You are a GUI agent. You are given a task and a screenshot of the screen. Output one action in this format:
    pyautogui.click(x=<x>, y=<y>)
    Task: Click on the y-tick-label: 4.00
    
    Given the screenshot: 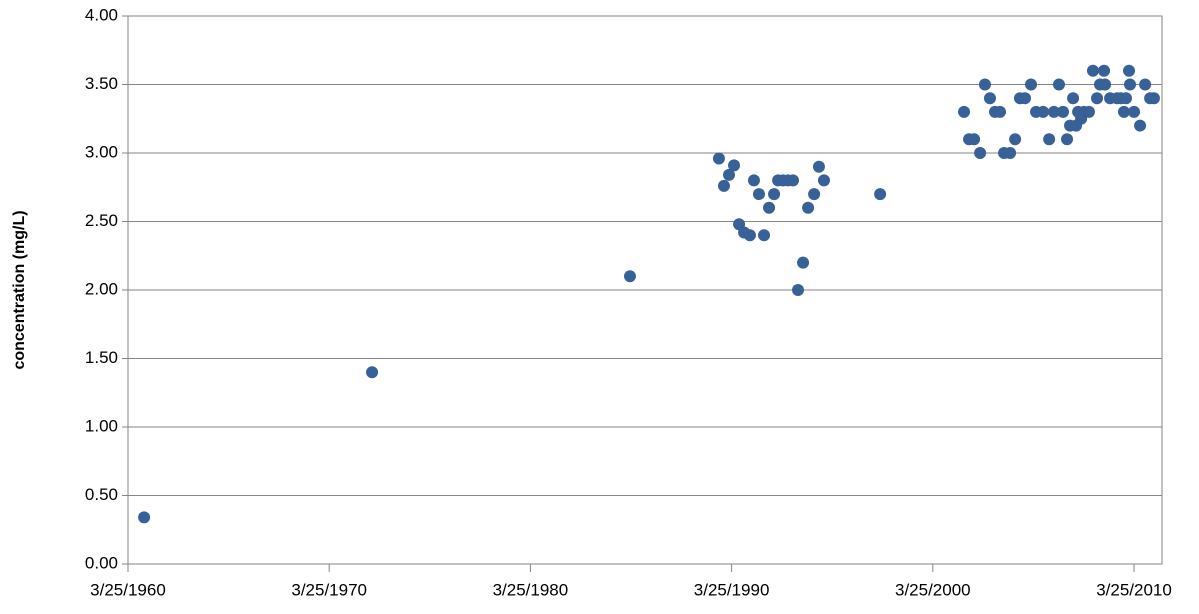 What is the action you would take?
    pyautogui.click(x=101, y=14)
    